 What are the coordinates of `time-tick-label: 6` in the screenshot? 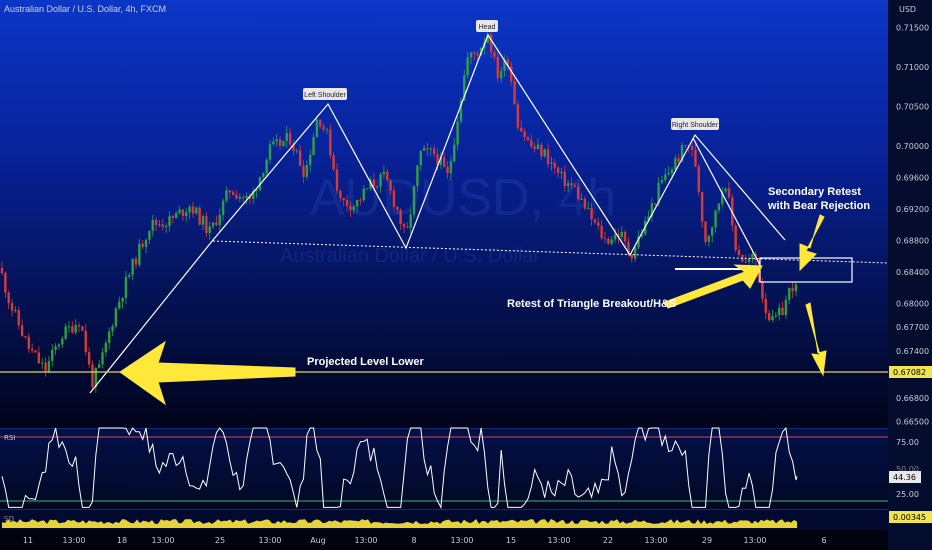 It's located at (823, 540).